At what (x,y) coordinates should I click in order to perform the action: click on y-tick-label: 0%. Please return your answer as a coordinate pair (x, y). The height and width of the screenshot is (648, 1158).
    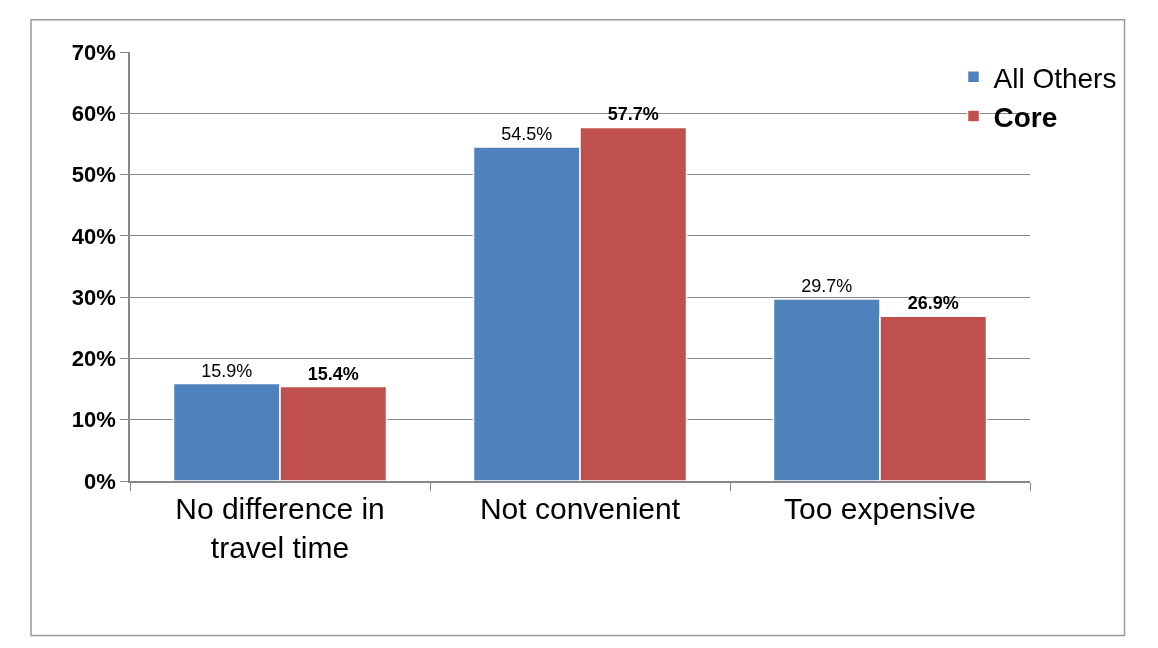
    Looking at the image, I should click on (100, 481).